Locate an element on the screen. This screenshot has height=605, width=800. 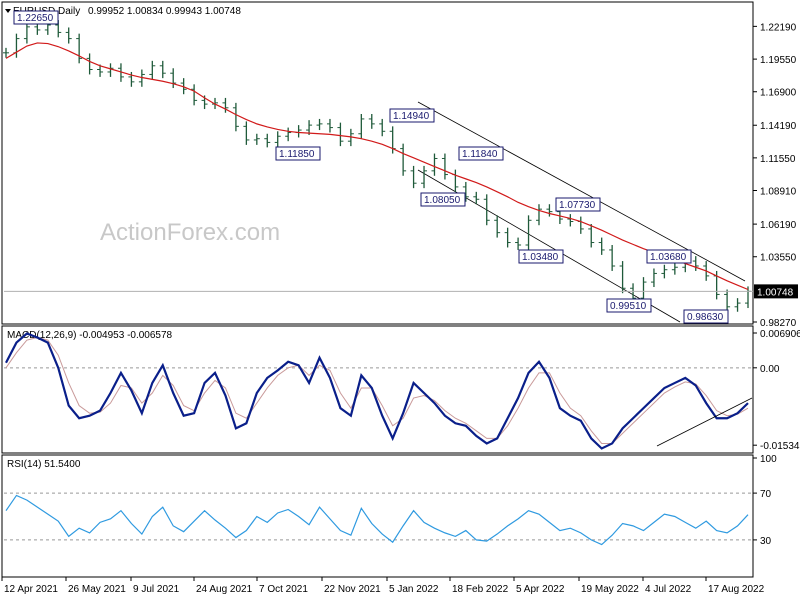
current-price-tag is located at coordinates (776, 291).